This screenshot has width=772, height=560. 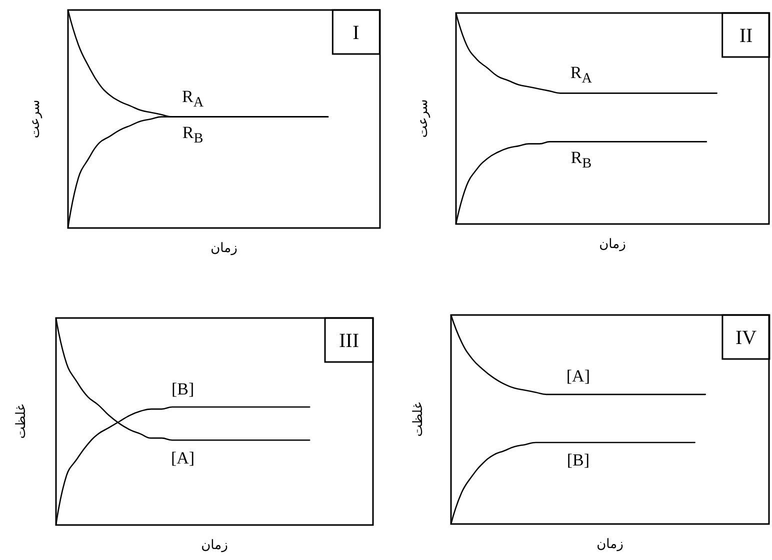 What do you see at coordinates (746, 338) in the screenshot?
I see `text: IV` at bounding box center [746, 338].